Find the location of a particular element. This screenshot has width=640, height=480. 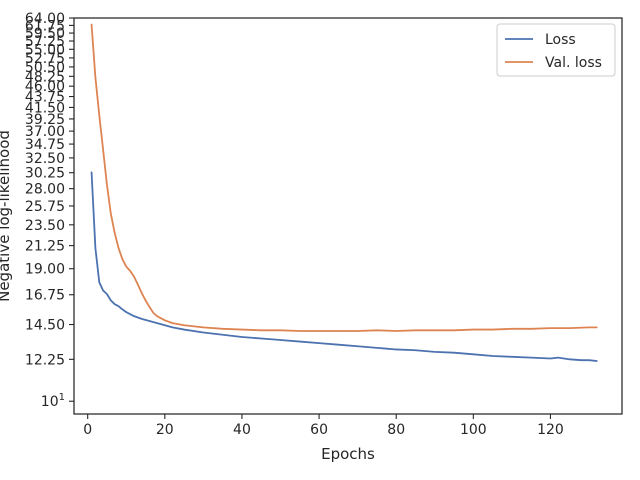

y-tick-label: 46.00 is located at coordinates (45, 87).